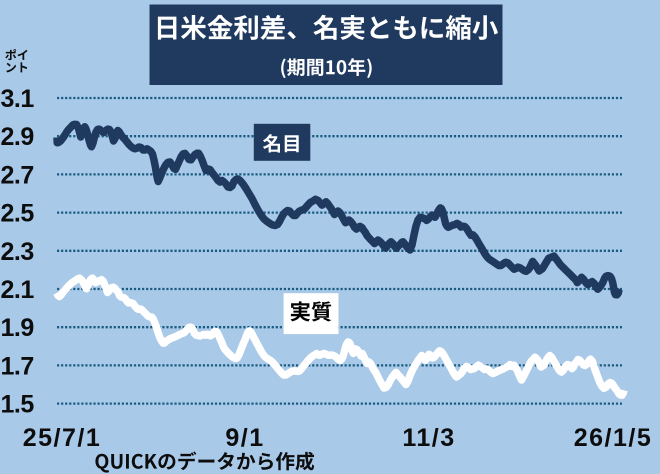 This screenshot has width=660, height=474. Describe the element at coordinates (18, 405) in the screenshot. I see `svg-text: 1.5` at that location.